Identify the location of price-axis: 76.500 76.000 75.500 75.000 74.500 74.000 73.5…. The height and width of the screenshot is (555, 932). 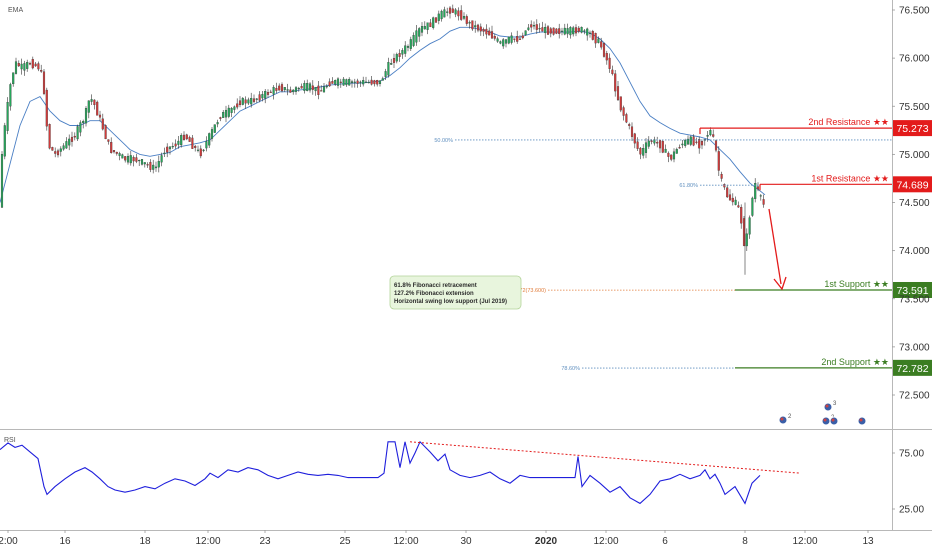
(911, 265).